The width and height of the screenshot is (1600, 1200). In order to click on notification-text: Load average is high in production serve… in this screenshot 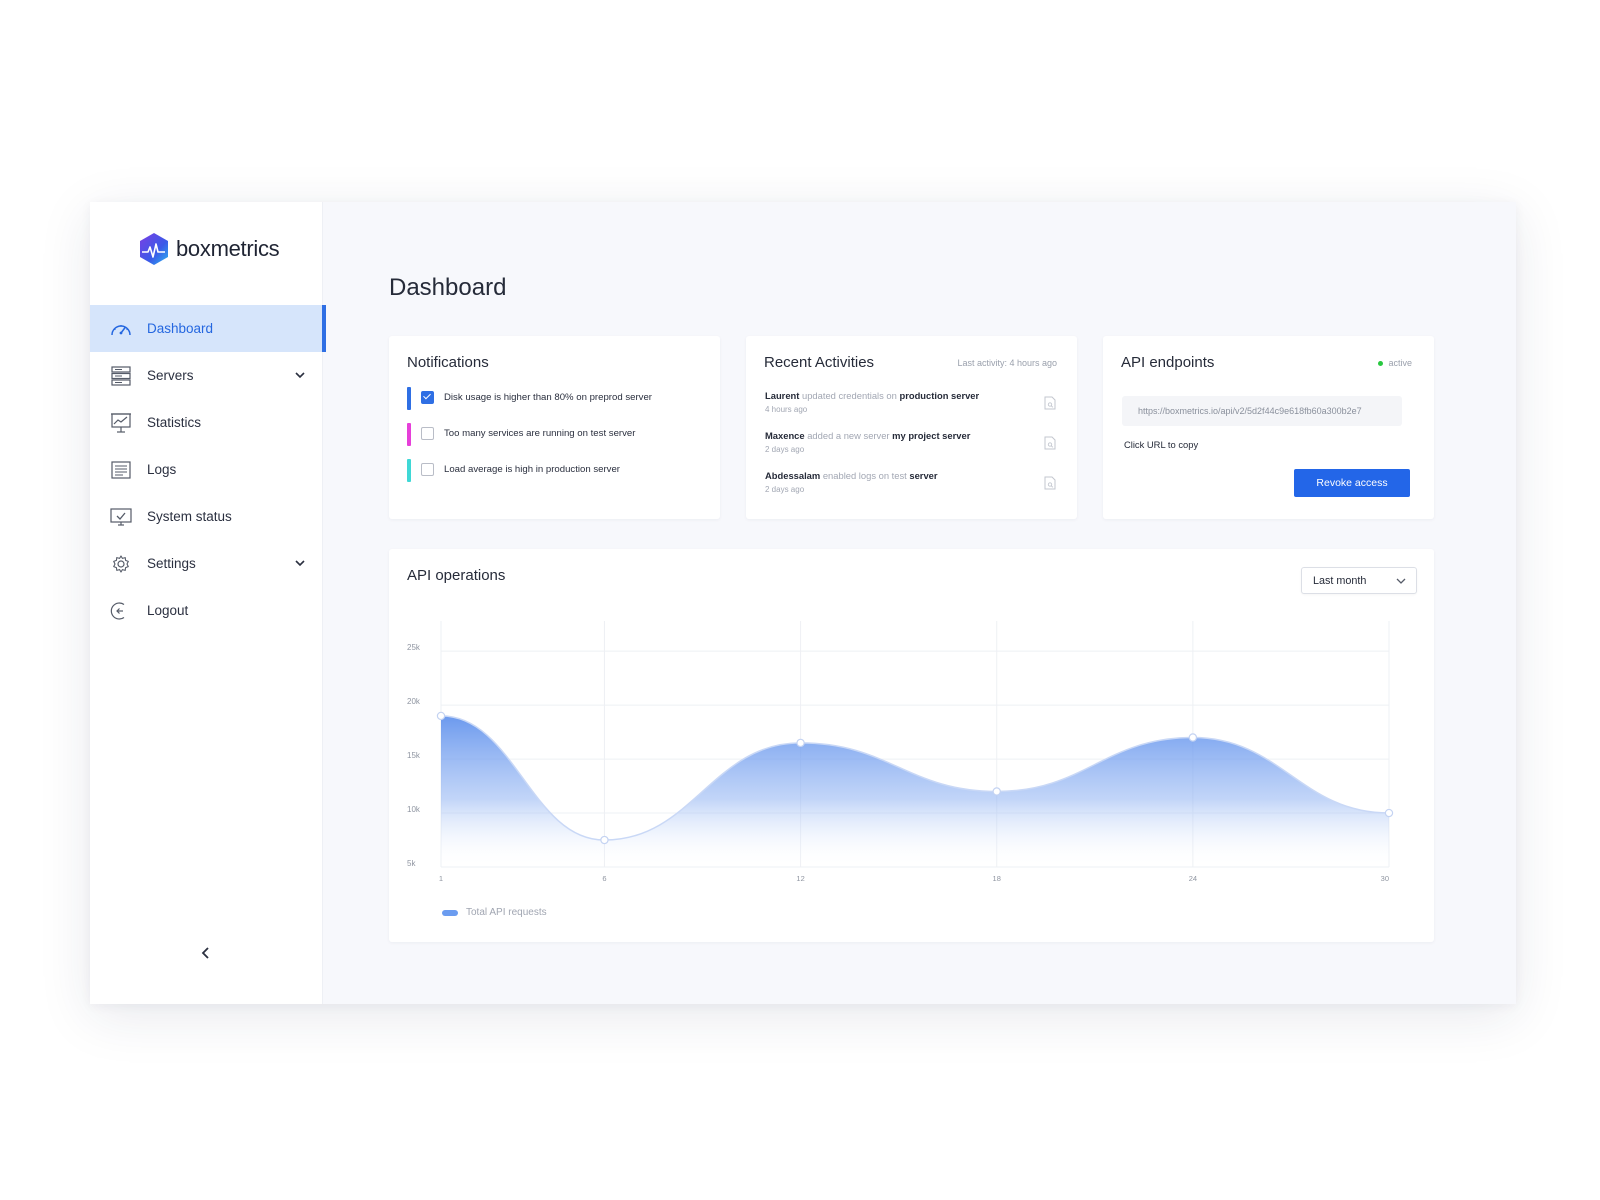, I will do `click(532, 469)`.